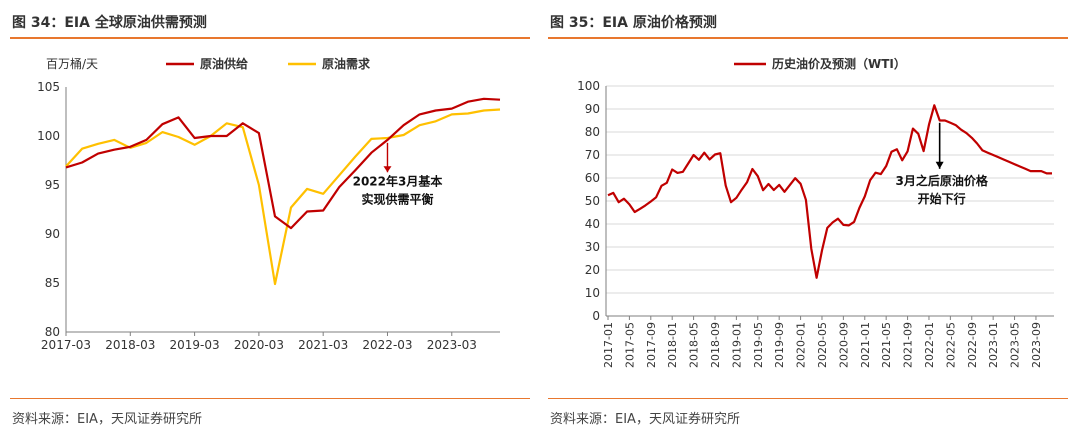 This screenshot has width=1080, height=436. I want to click on y-tick-label: 85, so click(52, 283).